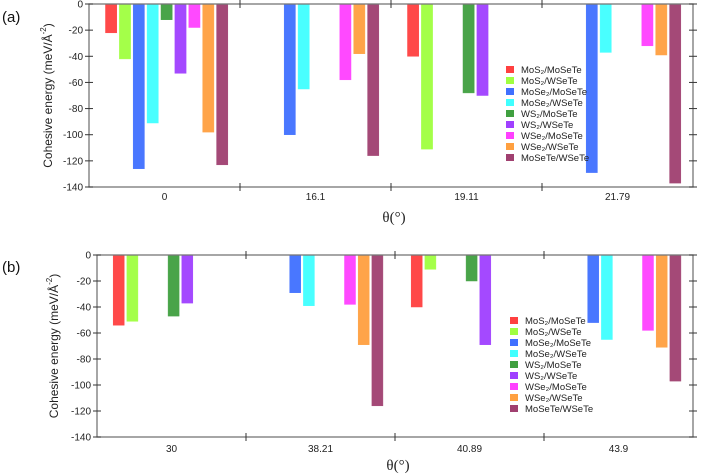 The width and height of the screenshot is (707, 474). Describe the element at coordinates (554, 92) in the screenshot. I see `legend-label: MoSe₂/MoSeTe` at that location.